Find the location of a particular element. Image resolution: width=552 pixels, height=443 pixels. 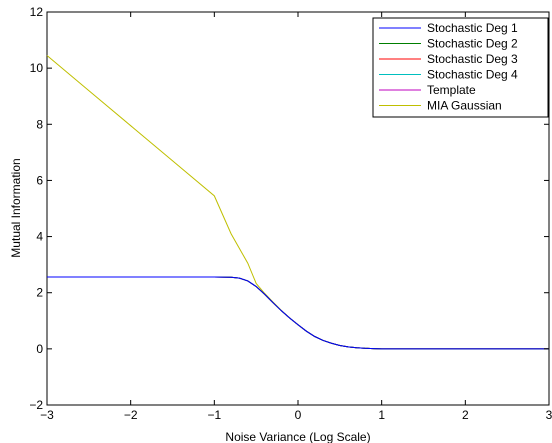

legend-label-5: Template is located at coordinates (451, 90).